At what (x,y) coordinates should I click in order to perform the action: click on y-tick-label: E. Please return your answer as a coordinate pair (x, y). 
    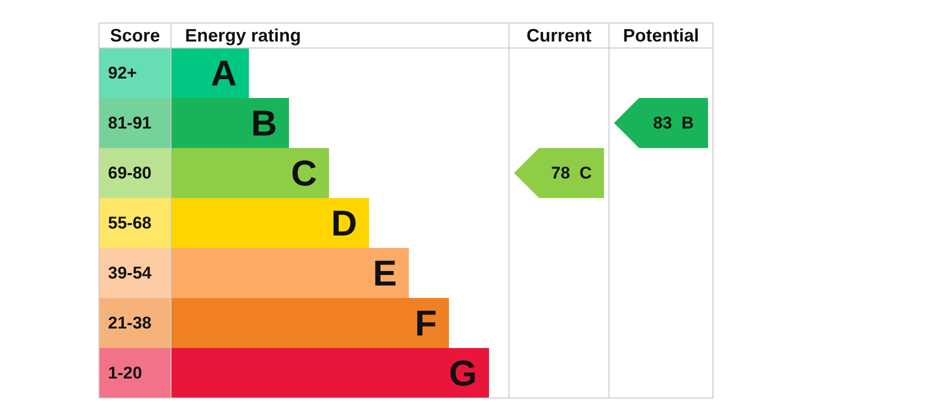
    Looking at the image, I should click on (384, 273).